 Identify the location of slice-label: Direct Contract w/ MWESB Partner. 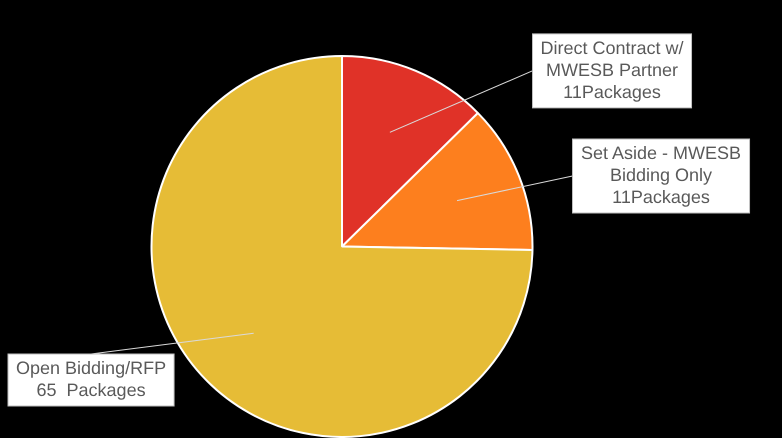
(612, 59).